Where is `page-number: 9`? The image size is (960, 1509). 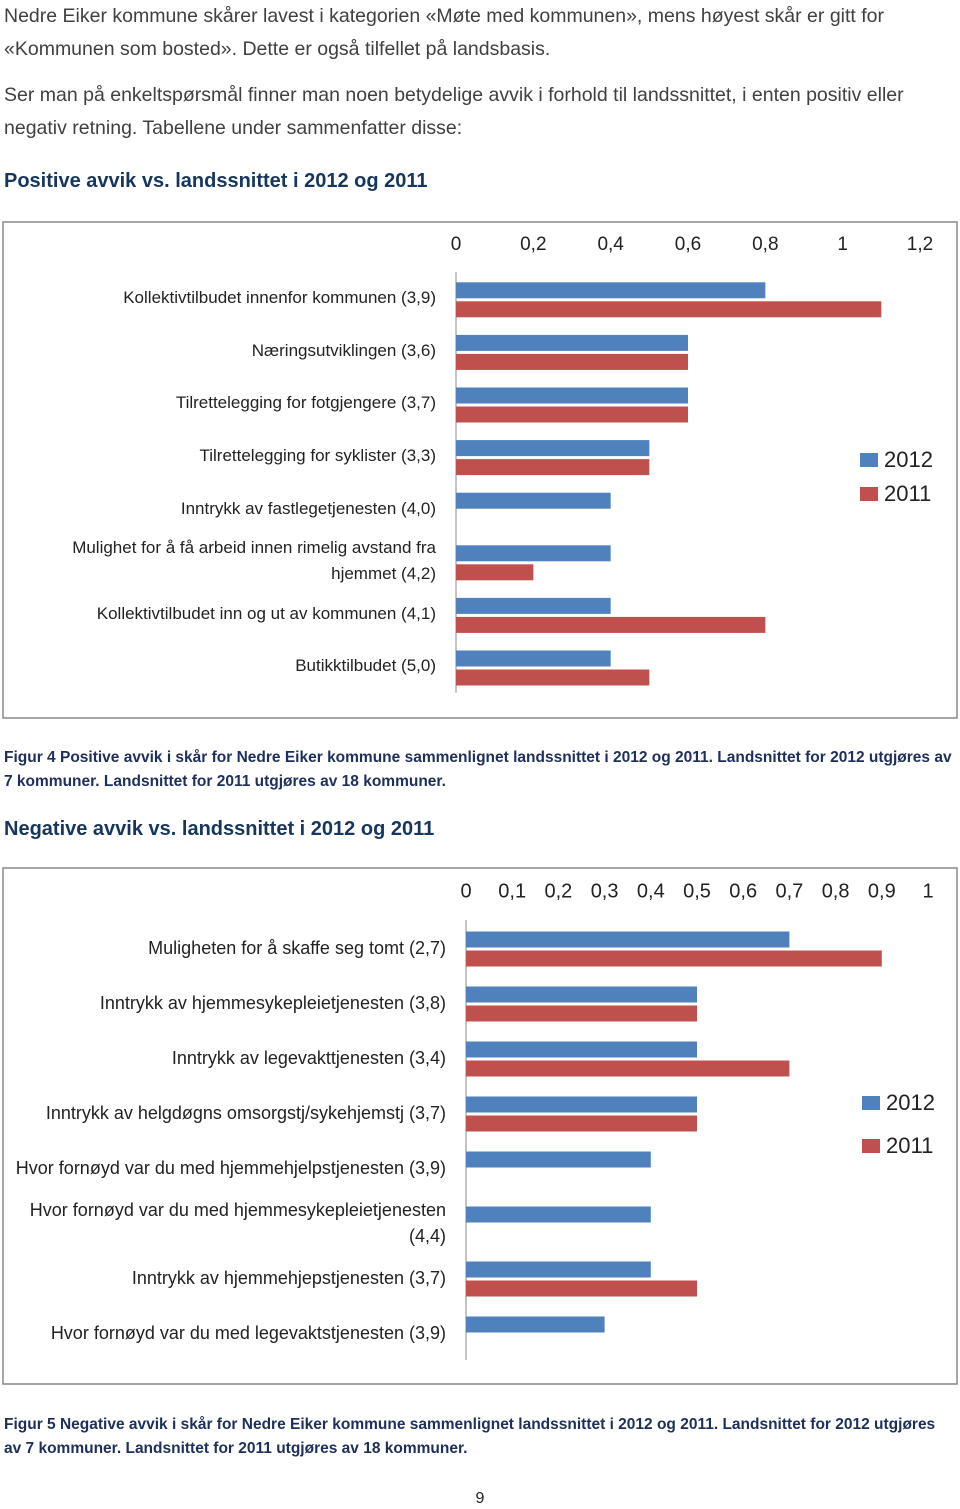 page-number: 9 is located at coordinates (480, 1498).